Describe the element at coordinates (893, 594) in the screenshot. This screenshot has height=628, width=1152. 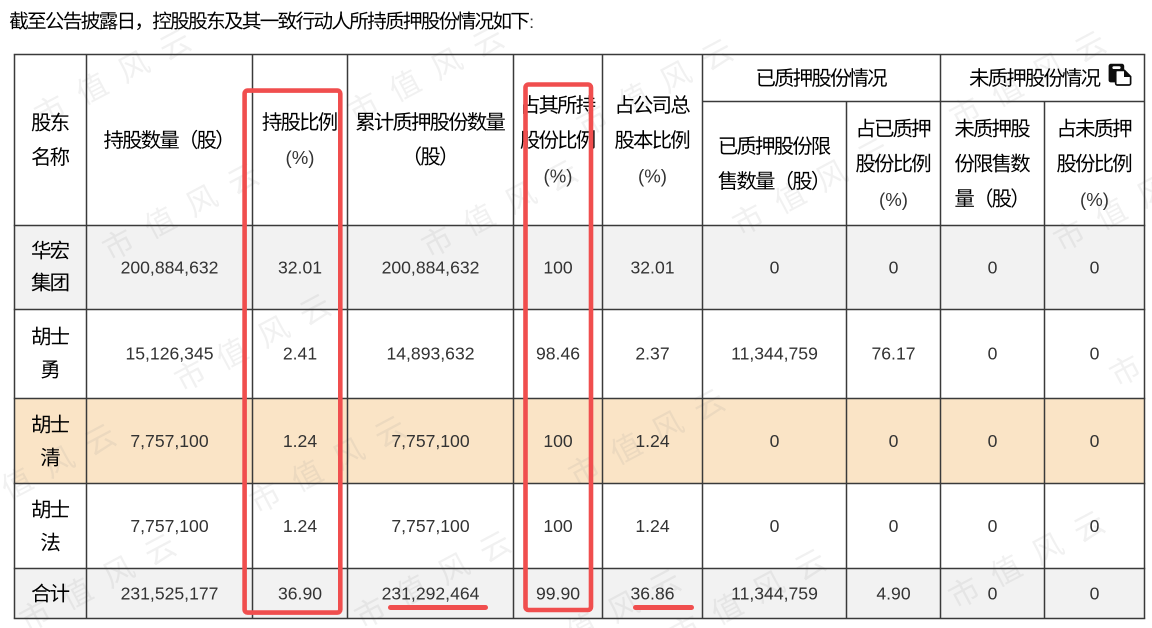
I see `svg-text: 4.90` at that location.